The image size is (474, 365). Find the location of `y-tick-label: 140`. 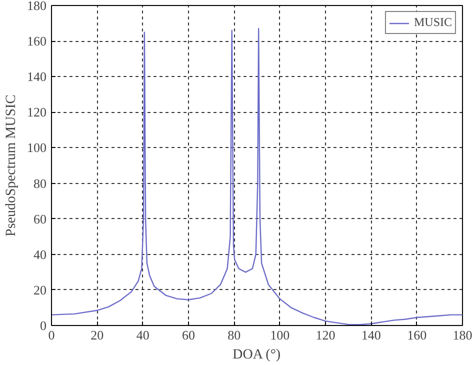

y-tick-label: 140 is located at coordinates (36, 76).